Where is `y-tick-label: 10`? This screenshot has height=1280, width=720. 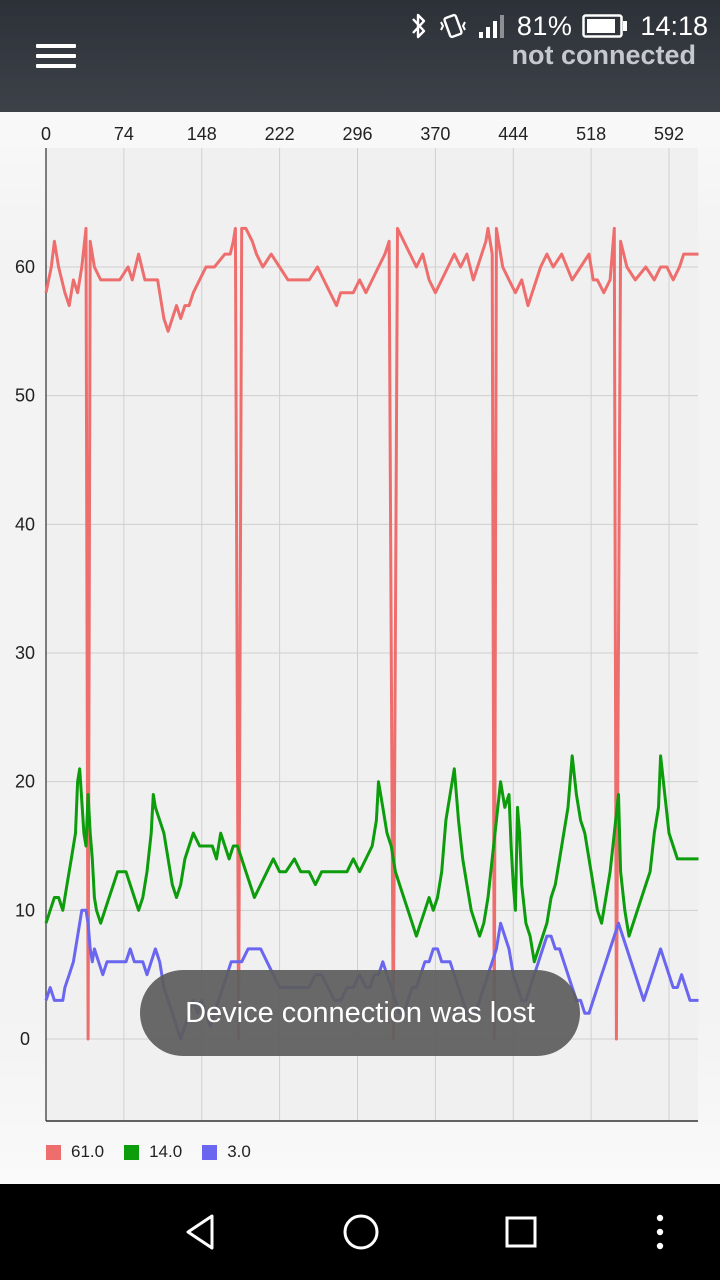
y-tick-label: 10 is located at coordinates (25, 910).